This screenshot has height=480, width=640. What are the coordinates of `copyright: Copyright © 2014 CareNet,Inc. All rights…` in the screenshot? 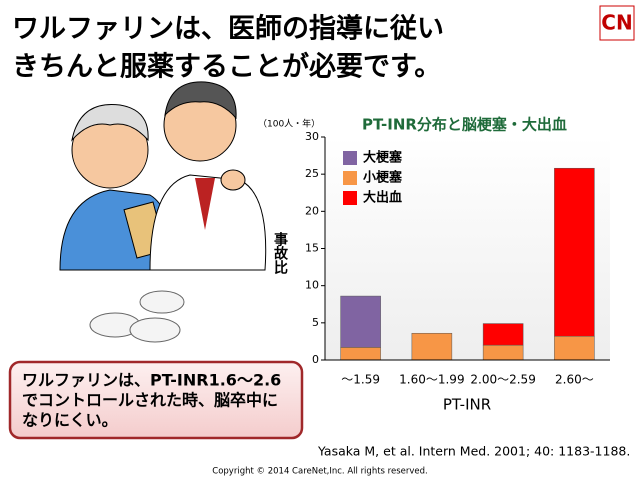 It's located at (319, 472).